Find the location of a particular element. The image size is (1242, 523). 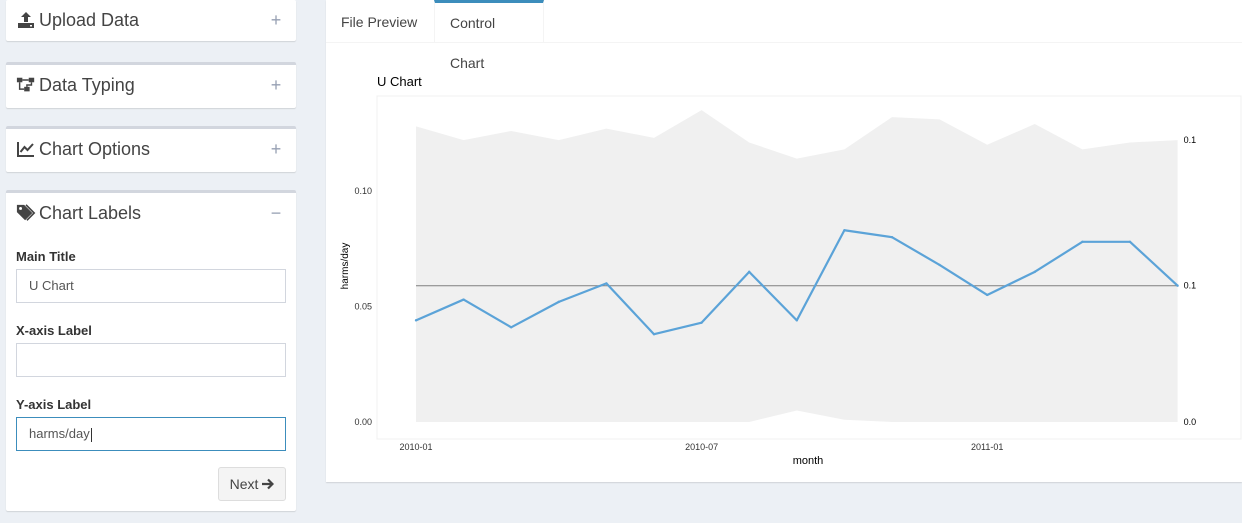

y-tick-label: 0.10 is located at coordinates (363, 191).